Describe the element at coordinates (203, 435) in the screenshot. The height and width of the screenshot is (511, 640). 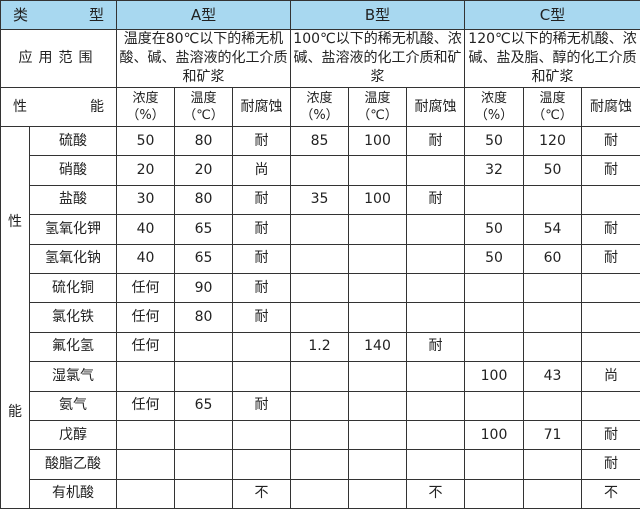
I see `temperature-cell-a` at that location.